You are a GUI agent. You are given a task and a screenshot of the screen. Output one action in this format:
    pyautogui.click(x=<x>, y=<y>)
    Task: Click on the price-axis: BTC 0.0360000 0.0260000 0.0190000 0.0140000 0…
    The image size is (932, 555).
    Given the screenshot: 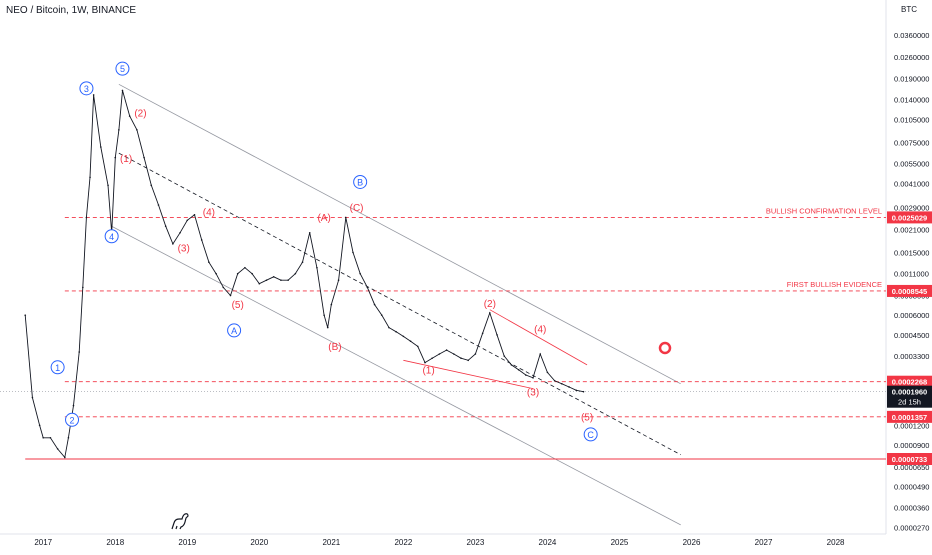 What is the action you would take?
    pyautogui.click(x=911, y=268)
    